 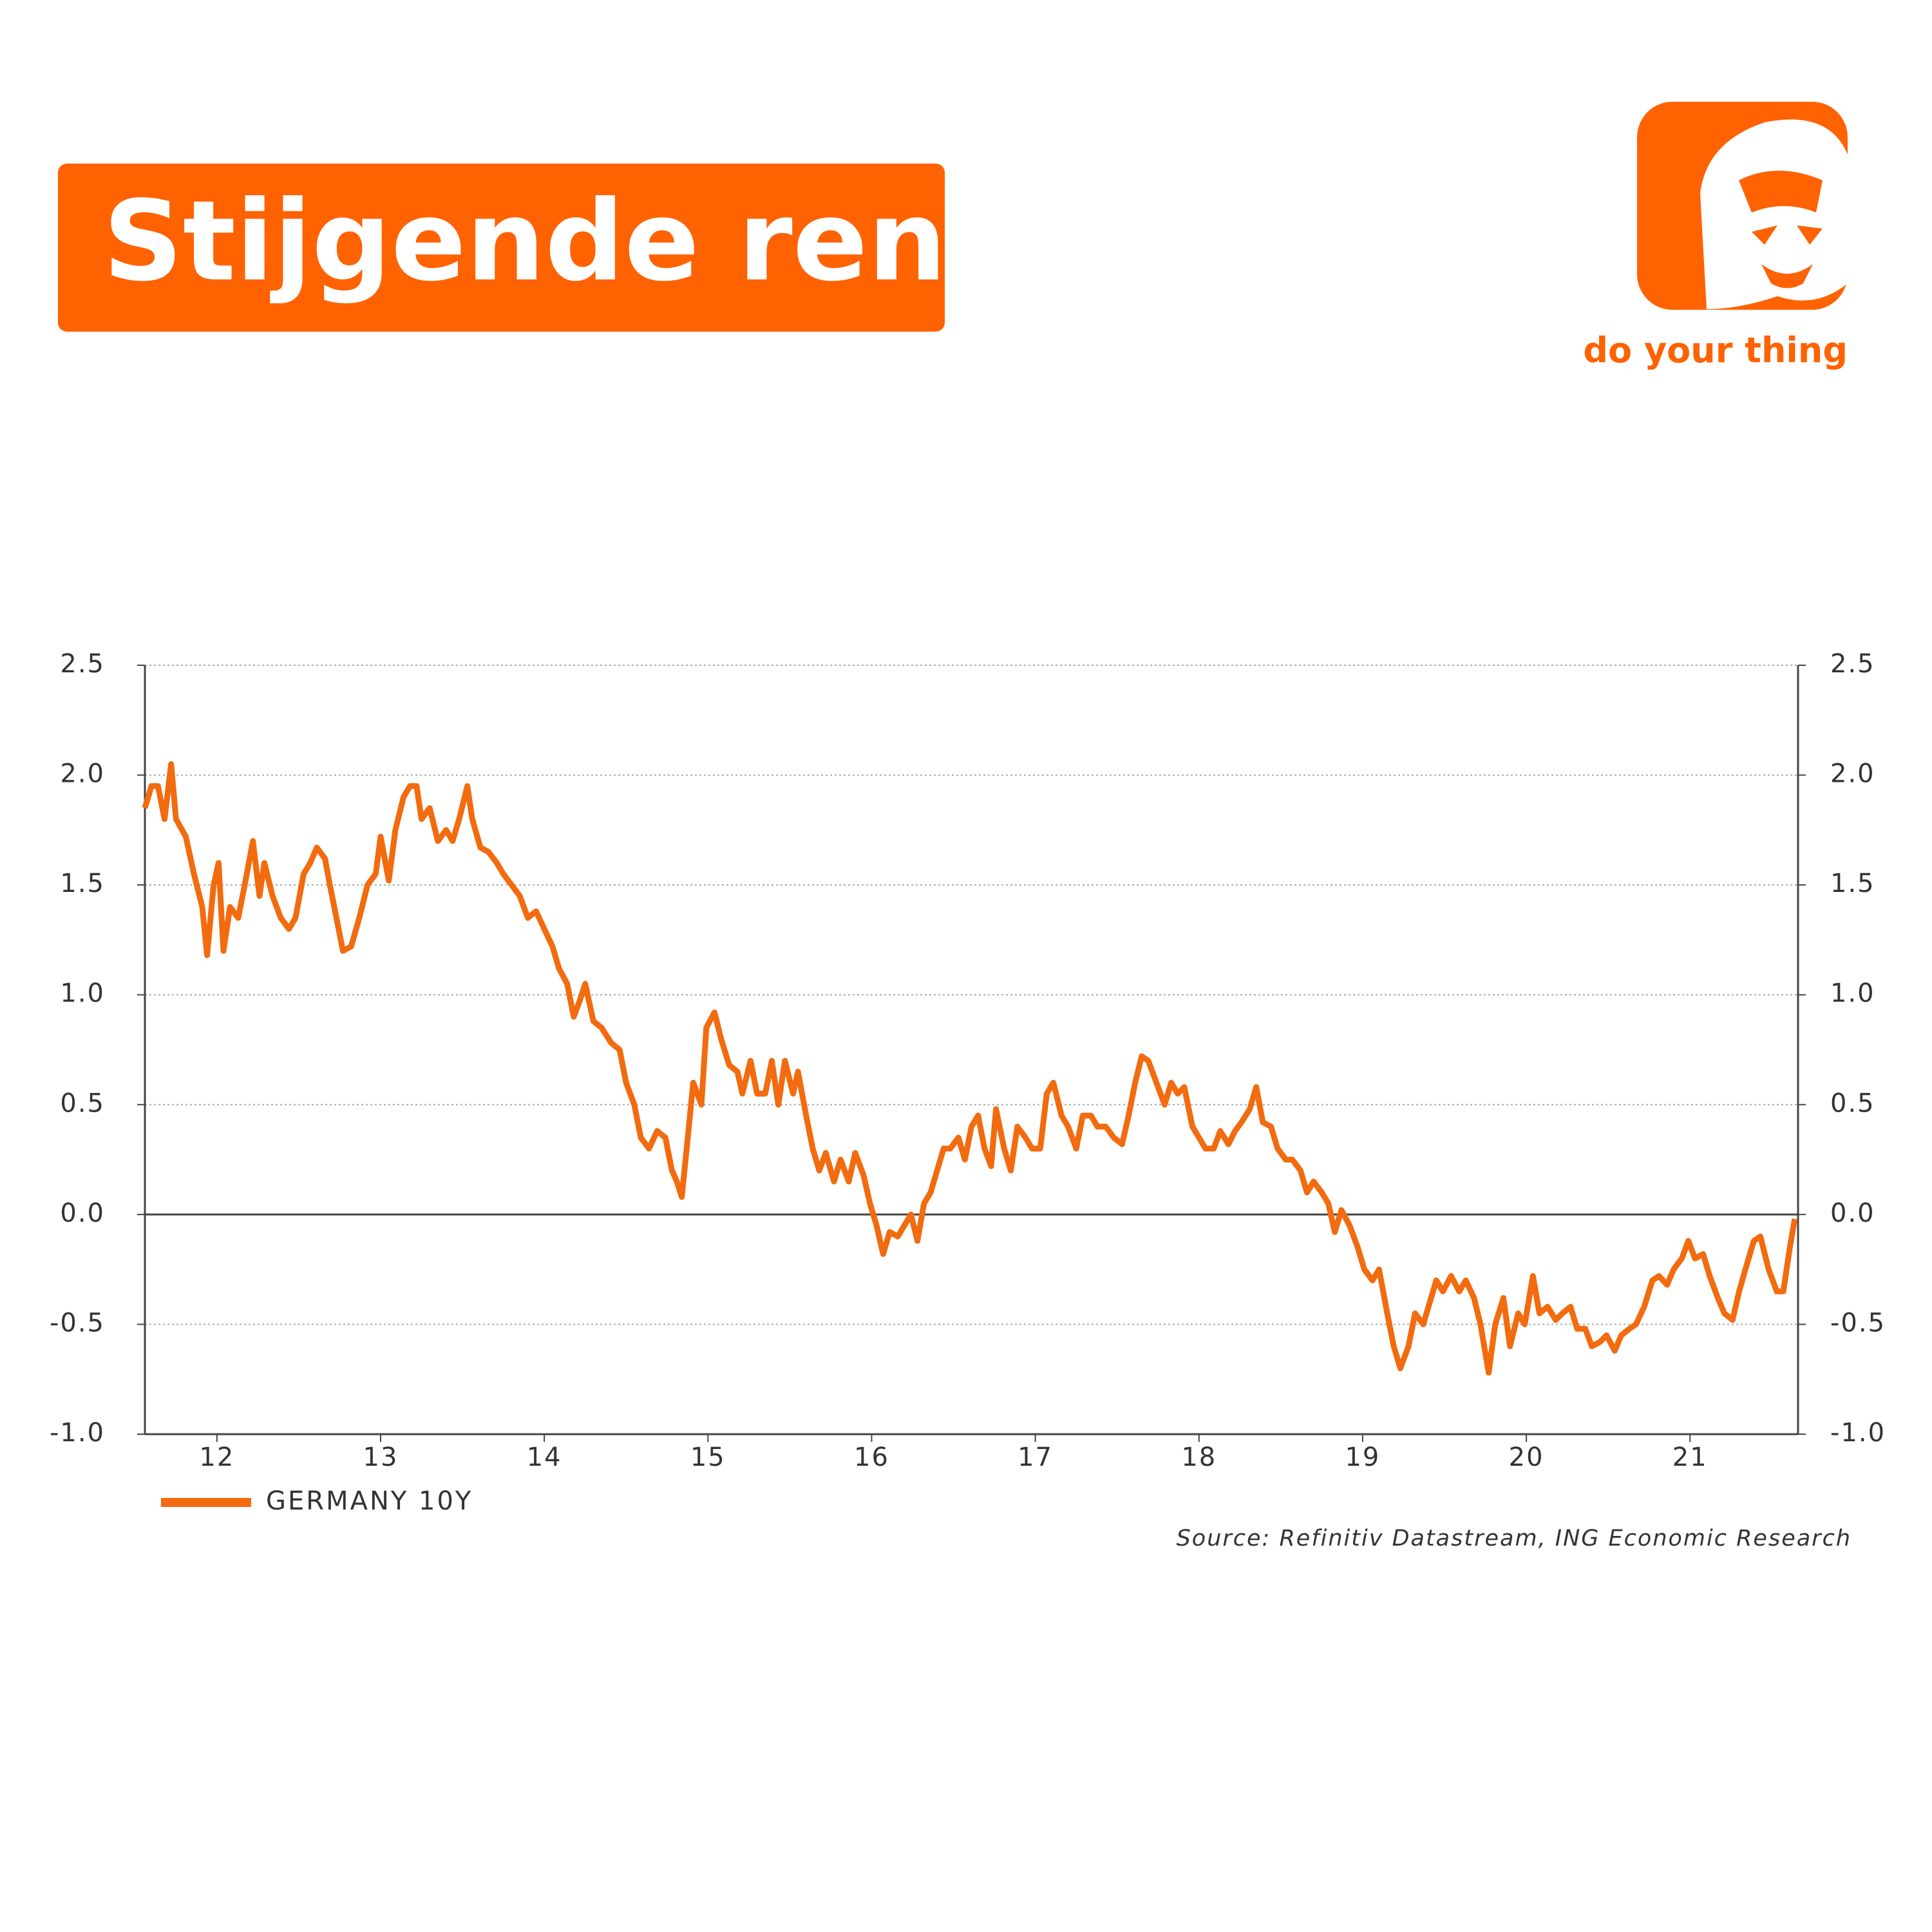 I want to click on y-tick-label: 2.0, so click(x=83, y=774).